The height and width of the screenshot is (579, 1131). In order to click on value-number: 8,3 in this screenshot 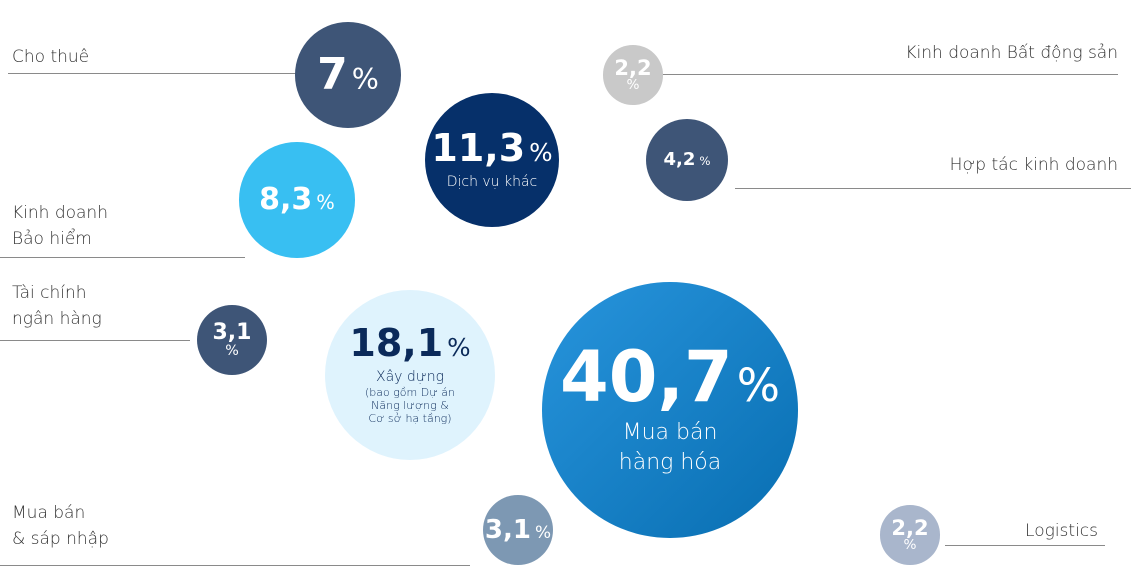, I will do `click(286, 199)`.